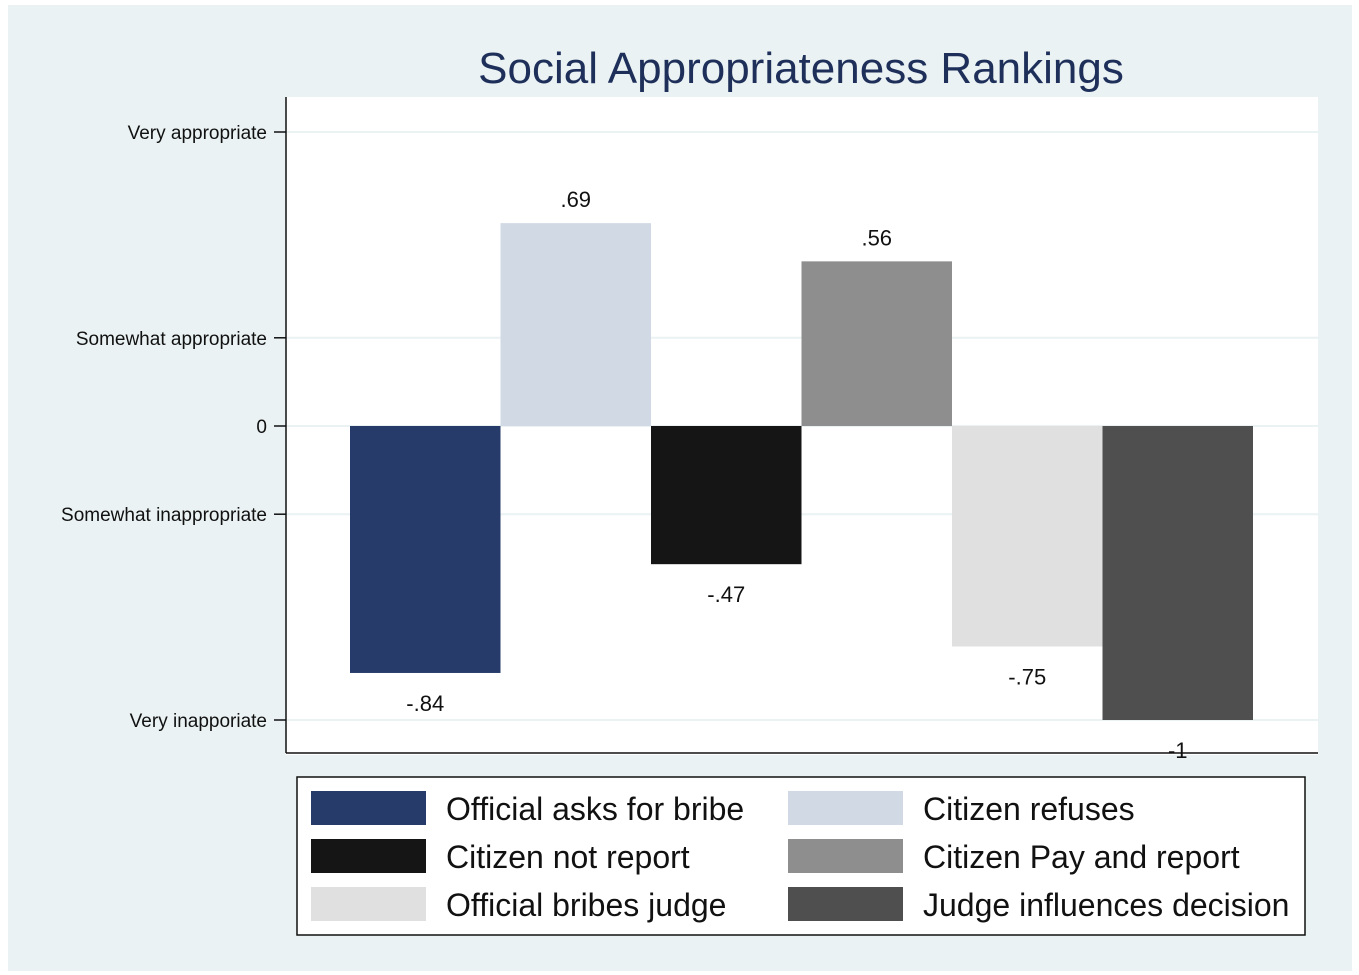 Image resolution: width=1359 pixels, height=975 pixels. What do you see at coordinates (568, 857) in the screenshot?
I see `legend-label: Citizen not report` at bounding box center [568, 857].